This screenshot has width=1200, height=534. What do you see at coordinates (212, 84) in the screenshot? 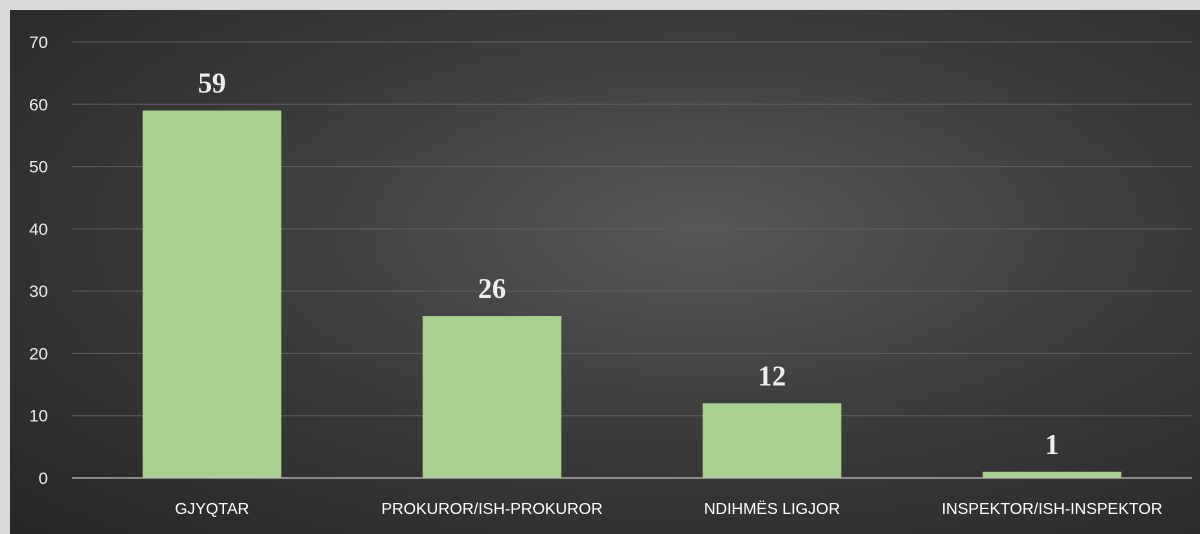
I see `data-label-1: 59` at bounding box center [212, 84].